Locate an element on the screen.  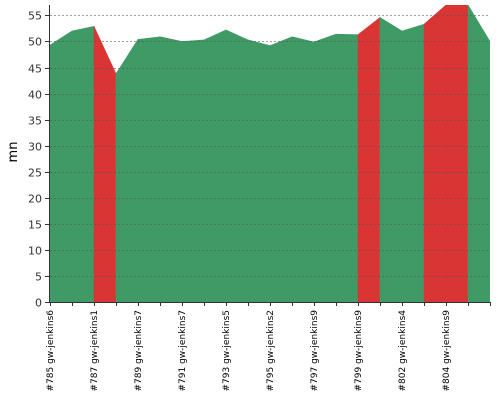
y-tick-label: 0 is located at coordinates (38, 303).